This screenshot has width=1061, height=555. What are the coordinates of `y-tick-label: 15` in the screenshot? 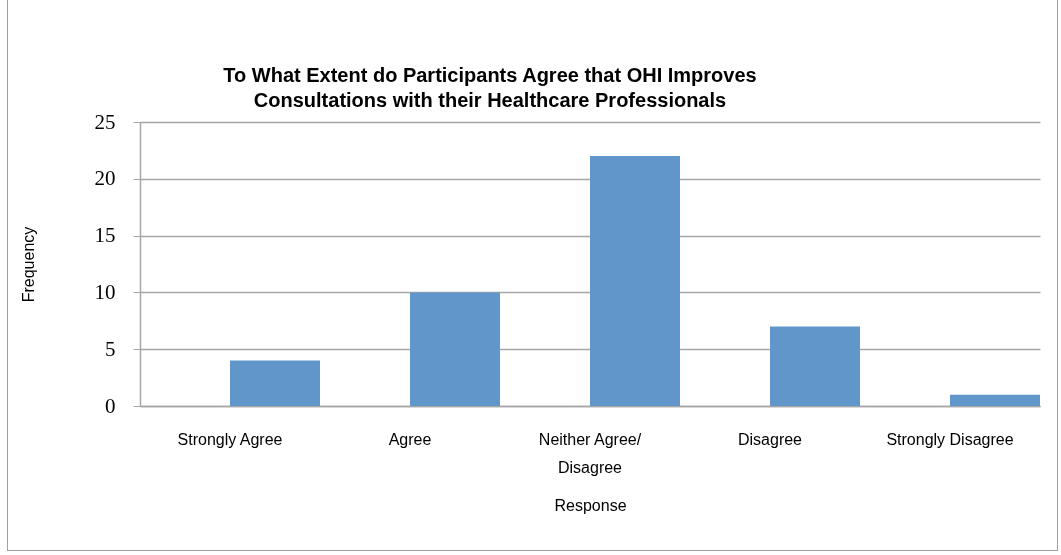 It's located at (105, 235).